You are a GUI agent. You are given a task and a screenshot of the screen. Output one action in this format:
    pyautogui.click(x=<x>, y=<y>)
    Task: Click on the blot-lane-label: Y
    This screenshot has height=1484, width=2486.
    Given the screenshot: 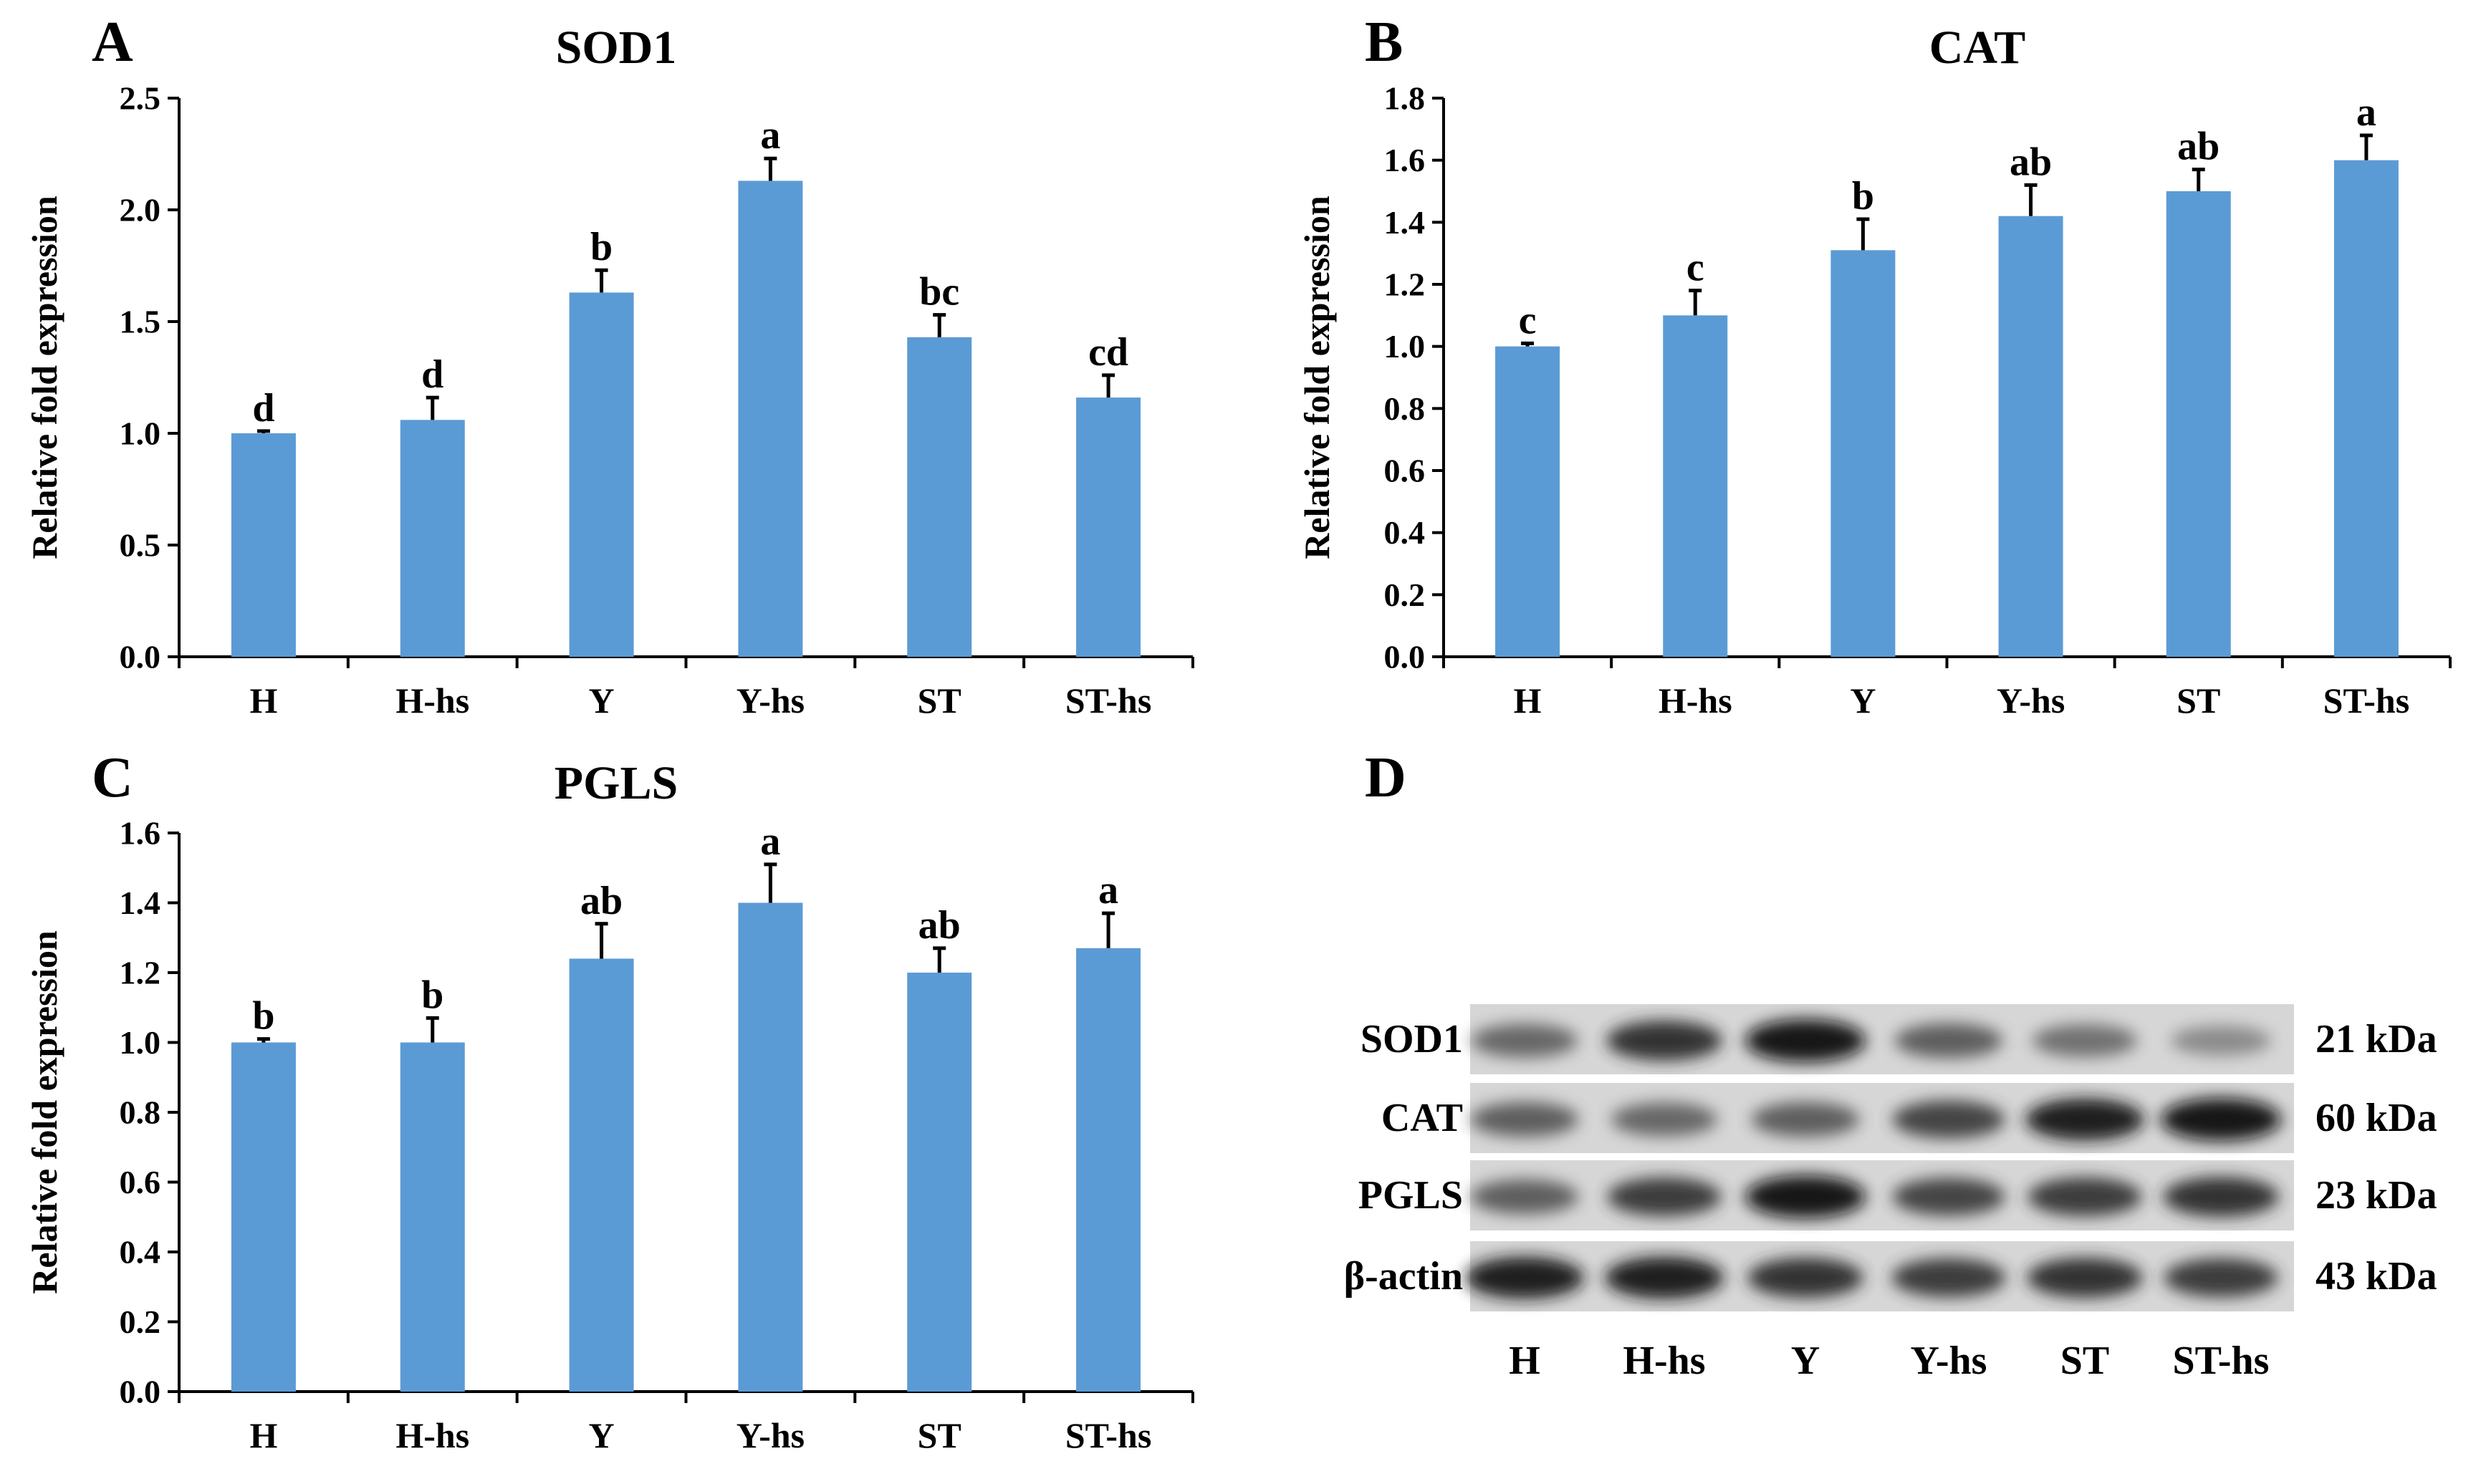 What is the action you would take?
    pyautogui.click(x=1805, y=1361)
    